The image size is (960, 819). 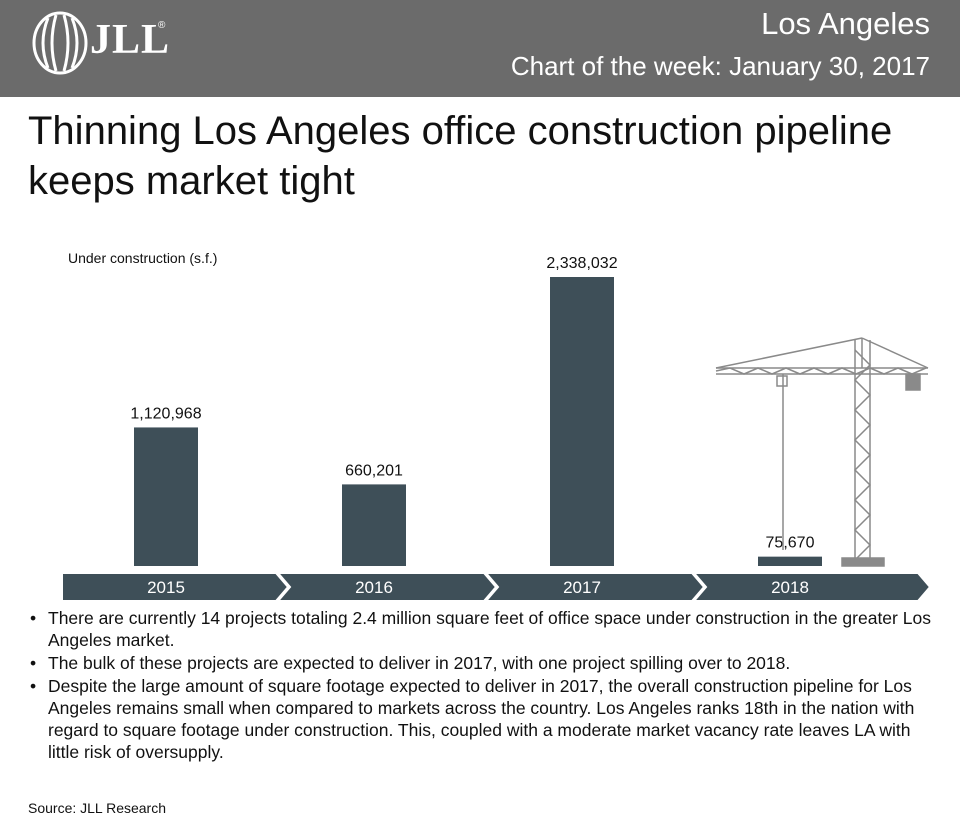 What do you see at coordinates (374, 470) in the screenshot?
I see `value-label-2016: 660,201` at bounding box center [374, 470].